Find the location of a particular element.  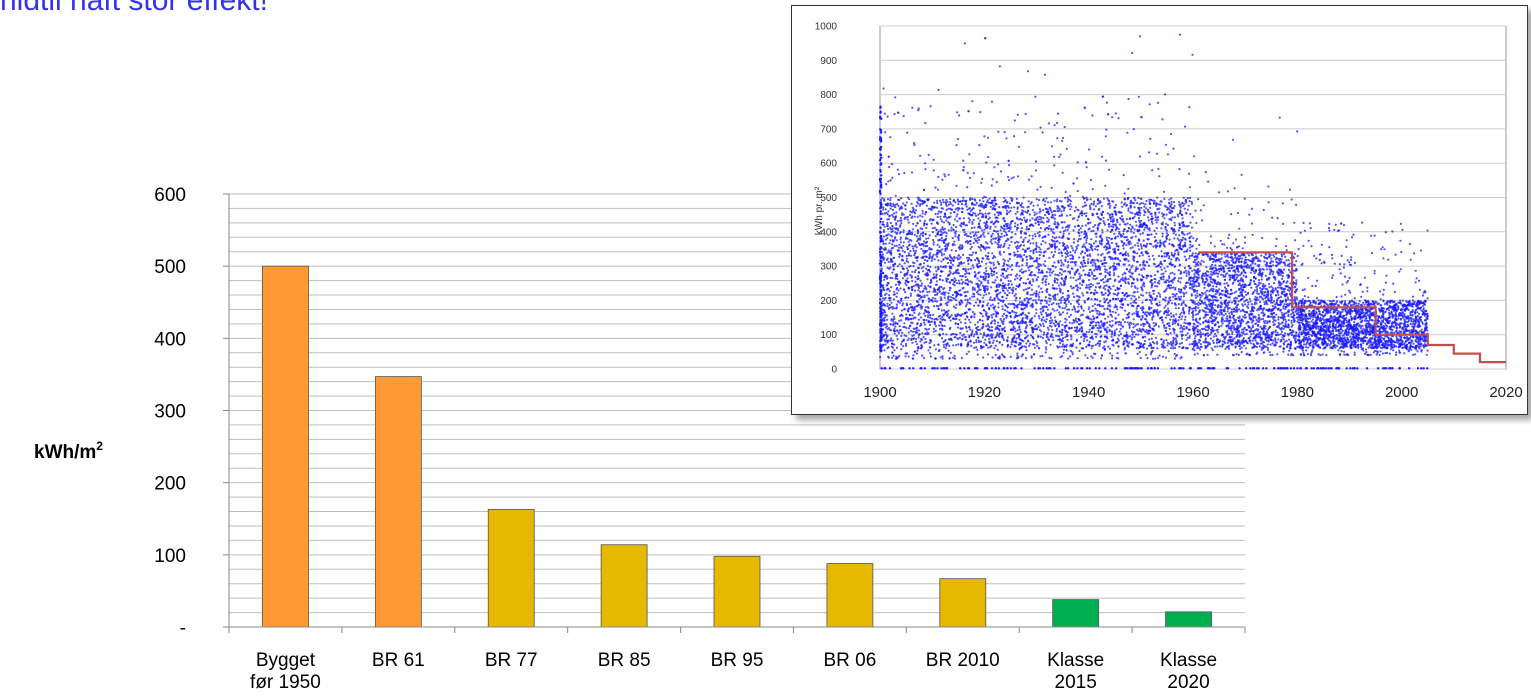

y-tick-label: 600 is located at coordinates (170, 195).